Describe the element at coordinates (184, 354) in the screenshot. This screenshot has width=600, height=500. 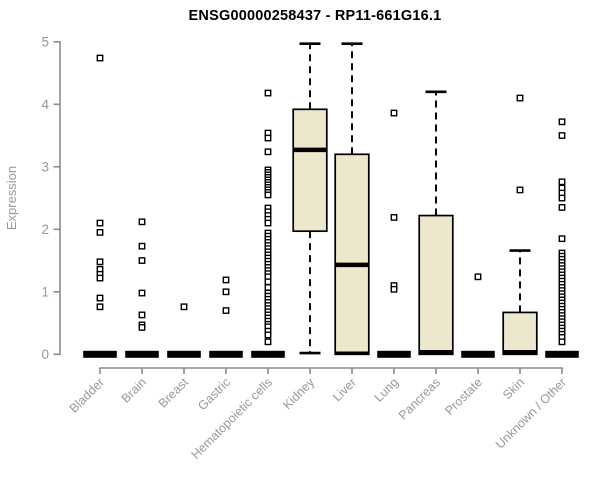
I see `flat-box-breast` at that location.